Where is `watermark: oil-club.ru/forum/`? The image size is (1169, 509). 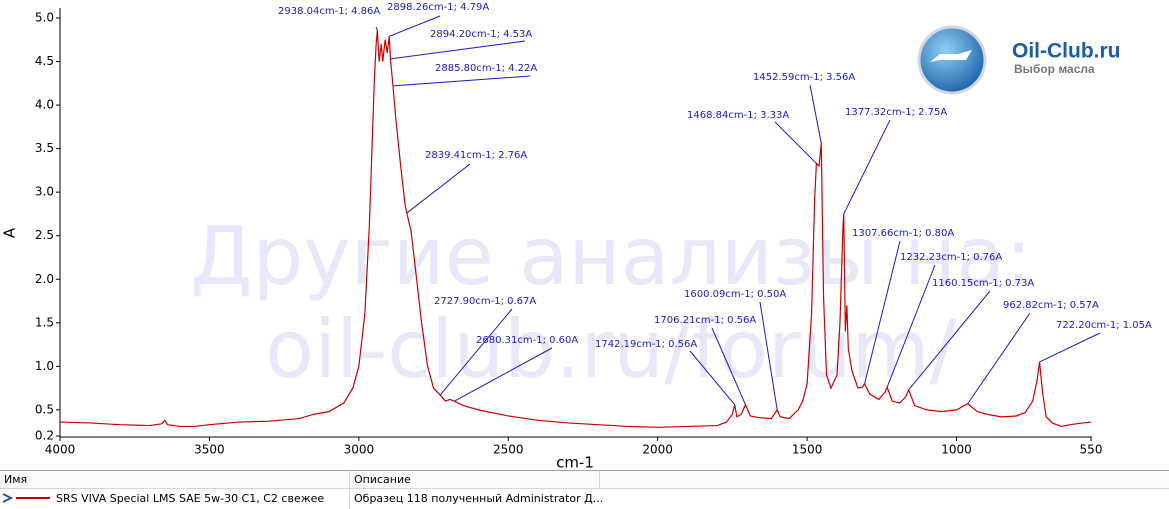
watermark: oil-club.ru/forum/ is located at coordinates (611, 349).